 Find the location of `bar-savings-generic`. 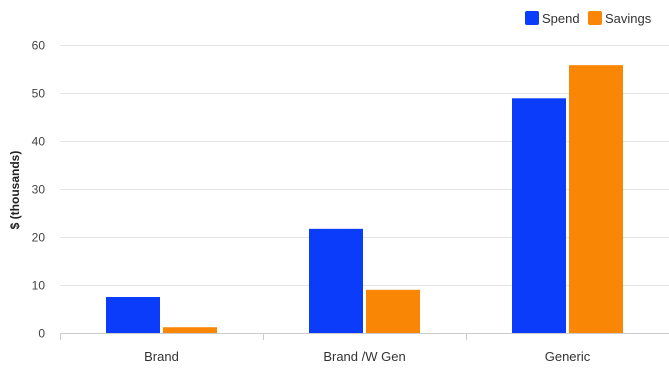

bar-savings-generic is located at coordinates (596, 199).